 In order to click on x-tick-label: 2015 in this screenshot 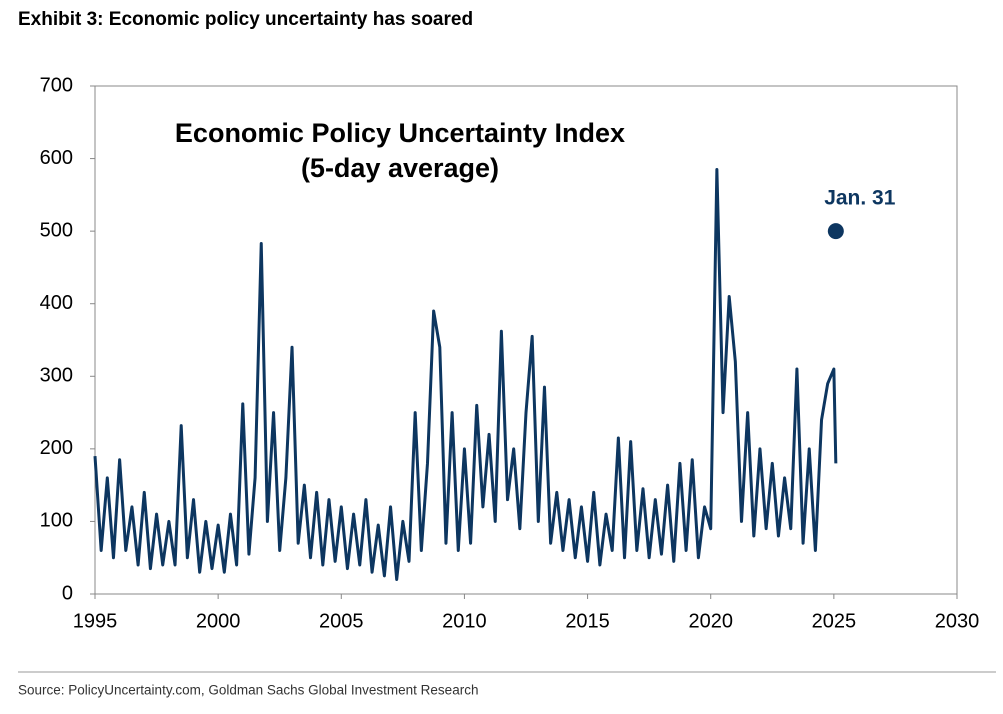, I will do `click(587, 621)`.